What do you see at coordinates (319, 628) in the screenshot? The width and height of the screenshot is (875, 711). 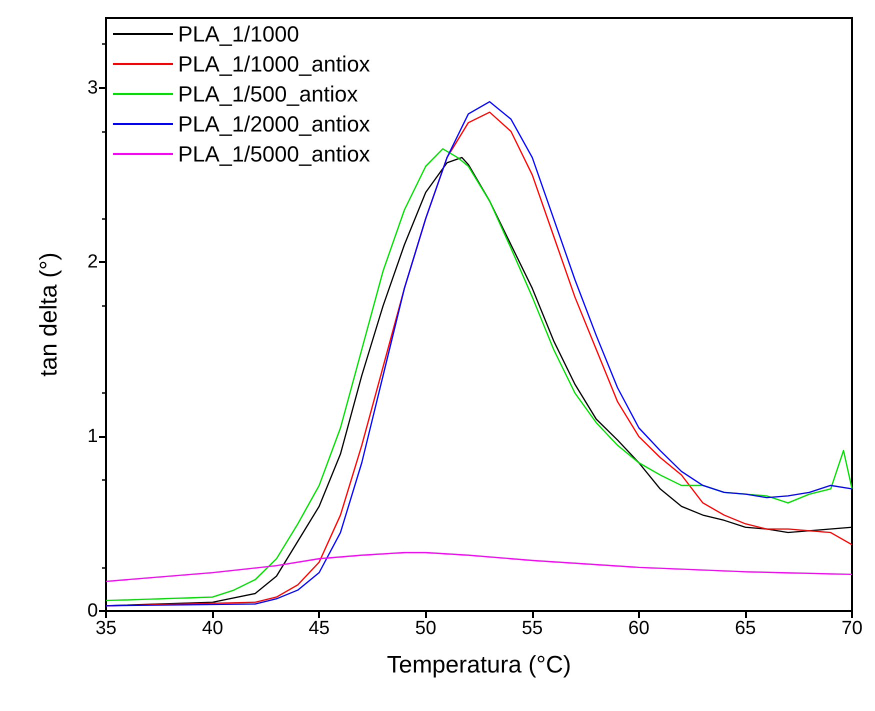 I see `x-tick-label: 45` at bounding box center [319, 628].